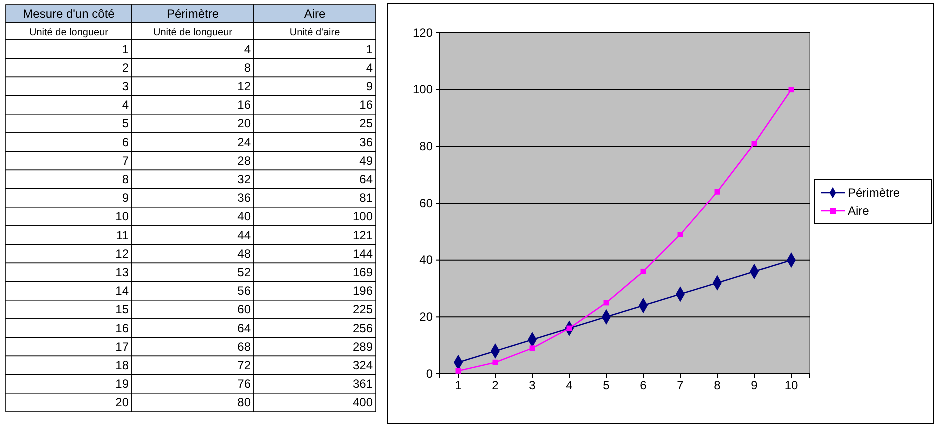  What do you see at coordinates (245, 235) in the screenshot?
I see `text: 44` at bounding box center [245, 235].